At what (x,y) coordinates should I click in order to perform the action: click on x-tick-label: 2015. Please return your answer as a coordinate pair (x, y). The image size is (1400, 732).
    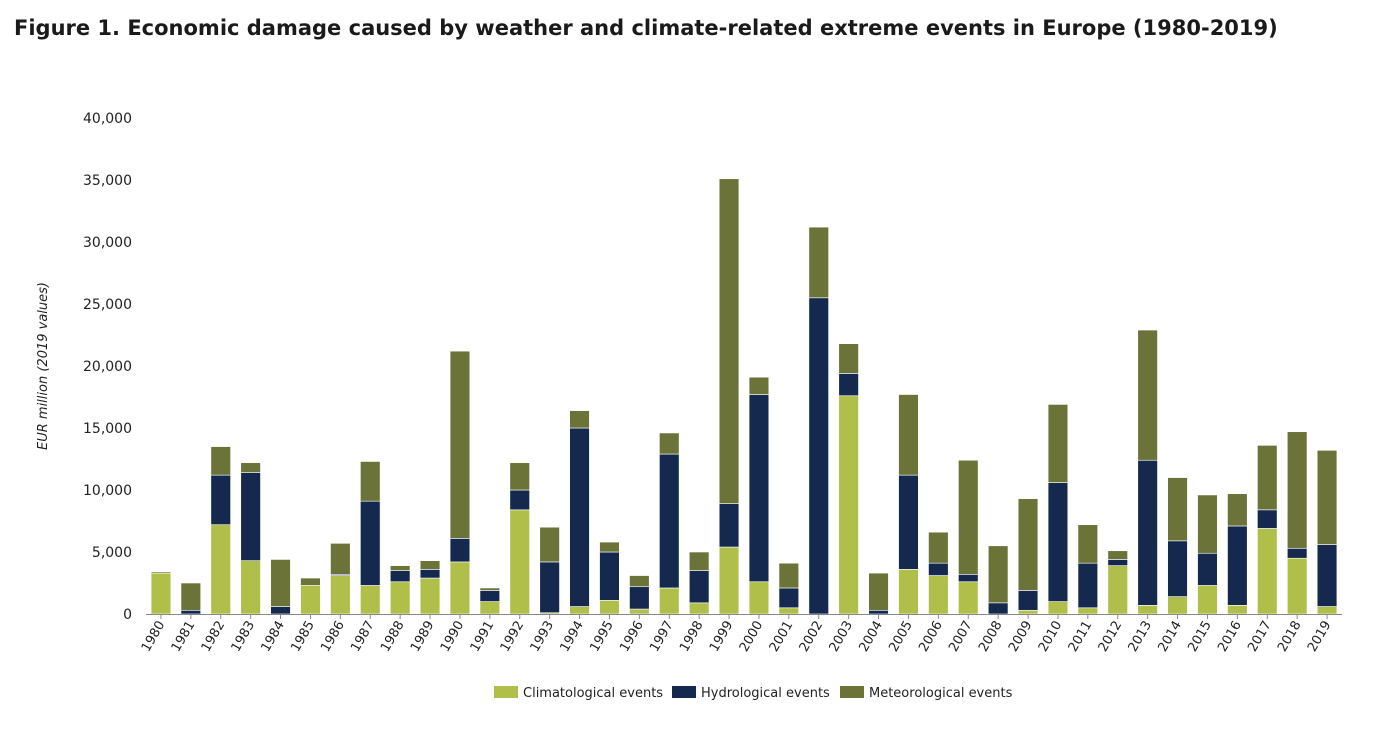
    Looking at the image, I should click on (1200, 637).